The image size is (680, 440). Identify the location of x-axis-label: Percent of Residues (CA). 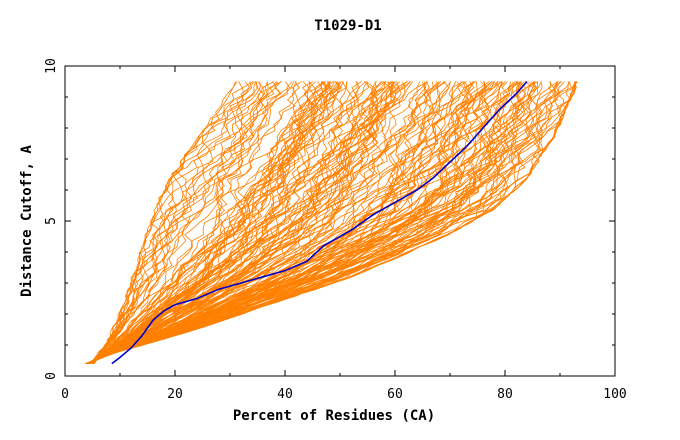
(334, 416).